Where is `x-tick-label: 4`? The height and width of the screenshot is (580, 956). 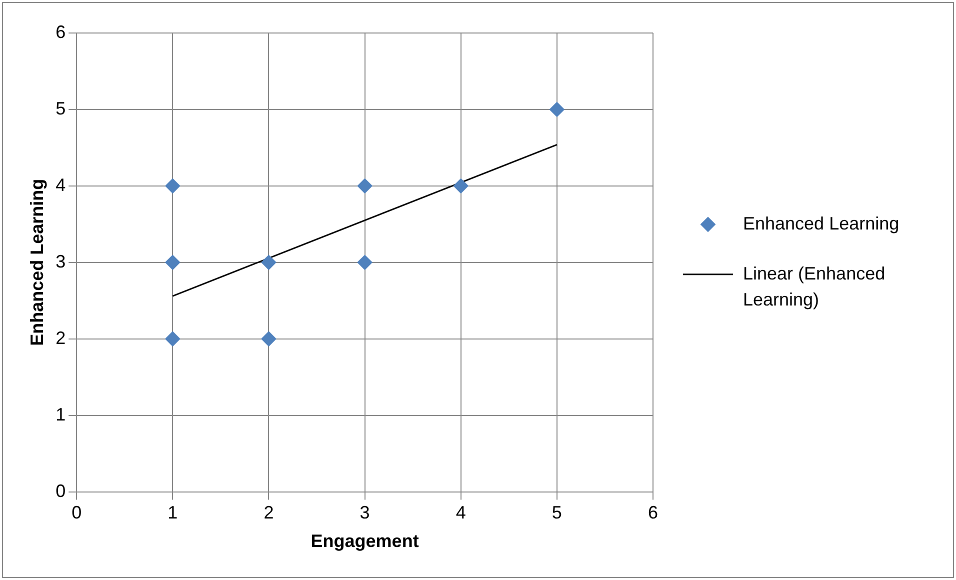
x-tick-label: 4 is located at coordinates (461, 512).